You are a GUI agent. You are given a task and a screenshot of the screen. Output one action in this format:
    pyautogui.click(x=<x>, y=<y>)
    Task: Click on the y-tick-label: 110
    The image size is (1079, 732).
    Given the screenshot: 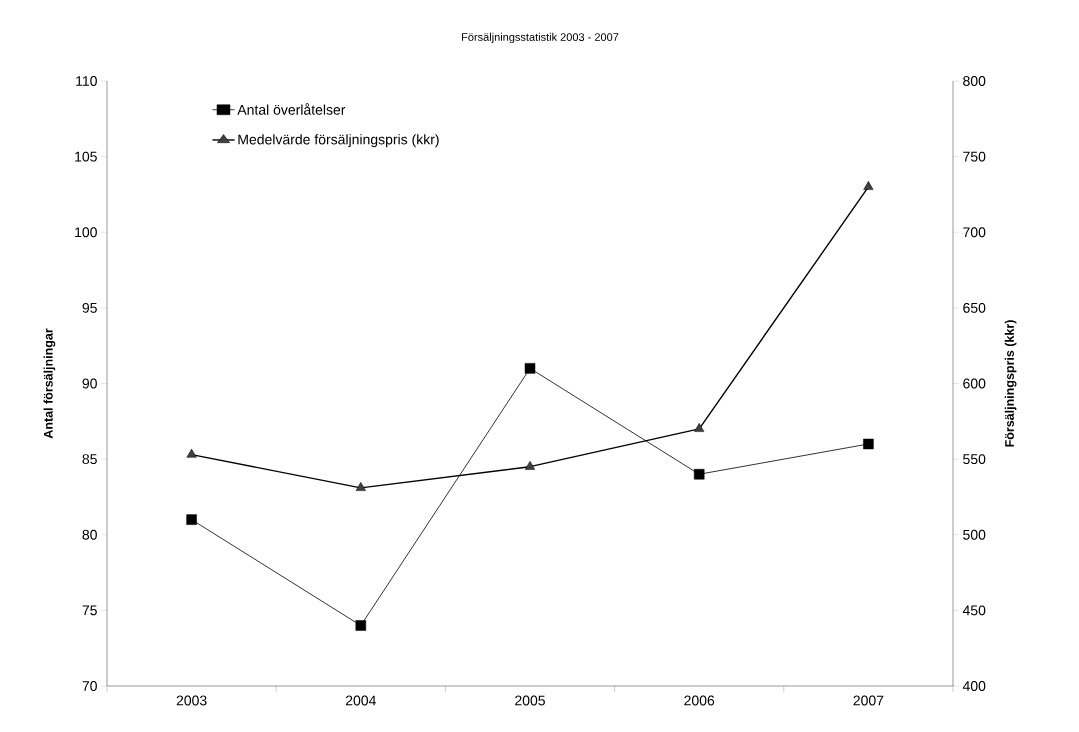 What is the action you would take?
    pyautogui.click(x=86, y=81)
    